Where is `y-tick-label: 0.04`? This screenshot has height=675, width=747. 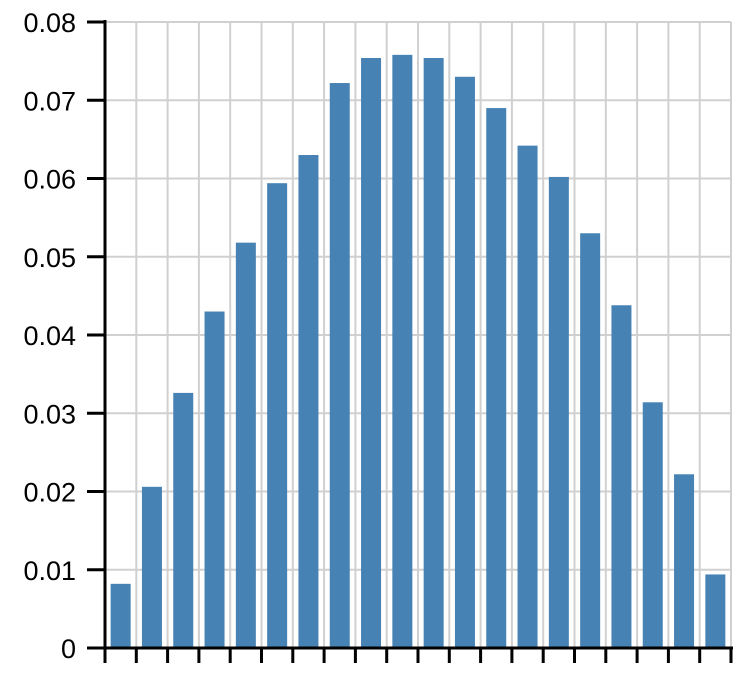 y-tick-label: 0.04 is located at coordinates (49, 336).